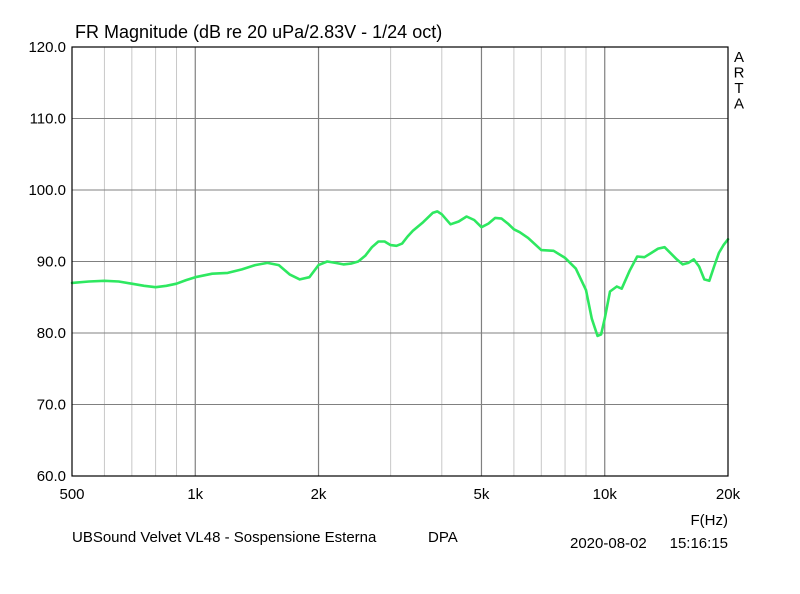 This screenshot has width=800, height=594. What do you see at coordinates (699, 543) in the screenshot?
I see `measurement-time: 15:16:15` at bounding box center [699, 543].